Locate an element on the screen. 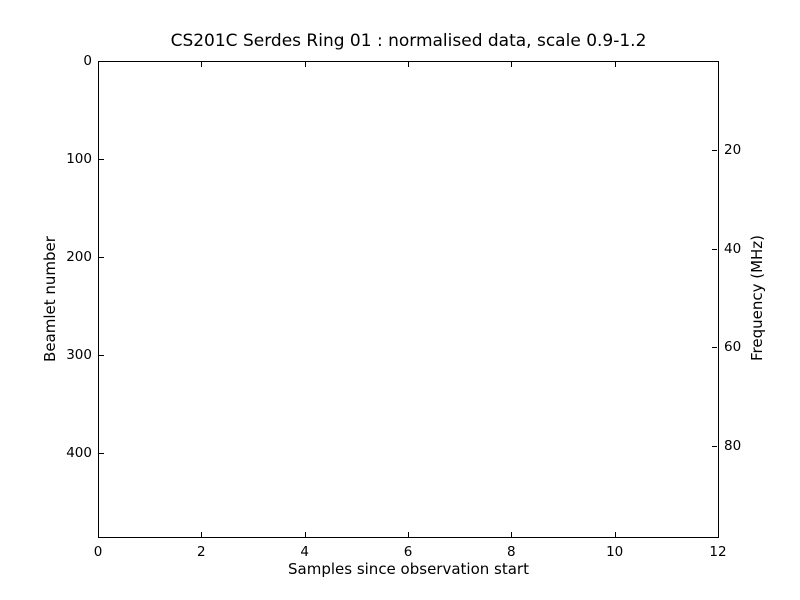 The width and height of the screenshot is (800, 600). y-left-tick-label: 300 is located at coordinates (79, 354).